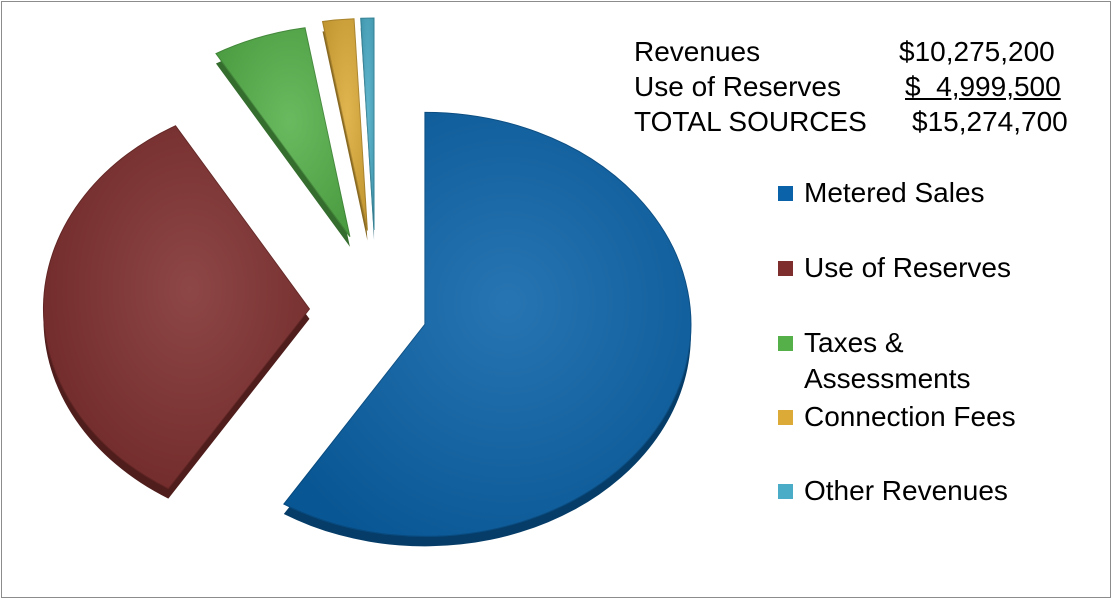  What do you see at coordinates (983, 86) in the screenshot?
I see `summary-value: $ 4,999,500` at bounding box center [983, 86].